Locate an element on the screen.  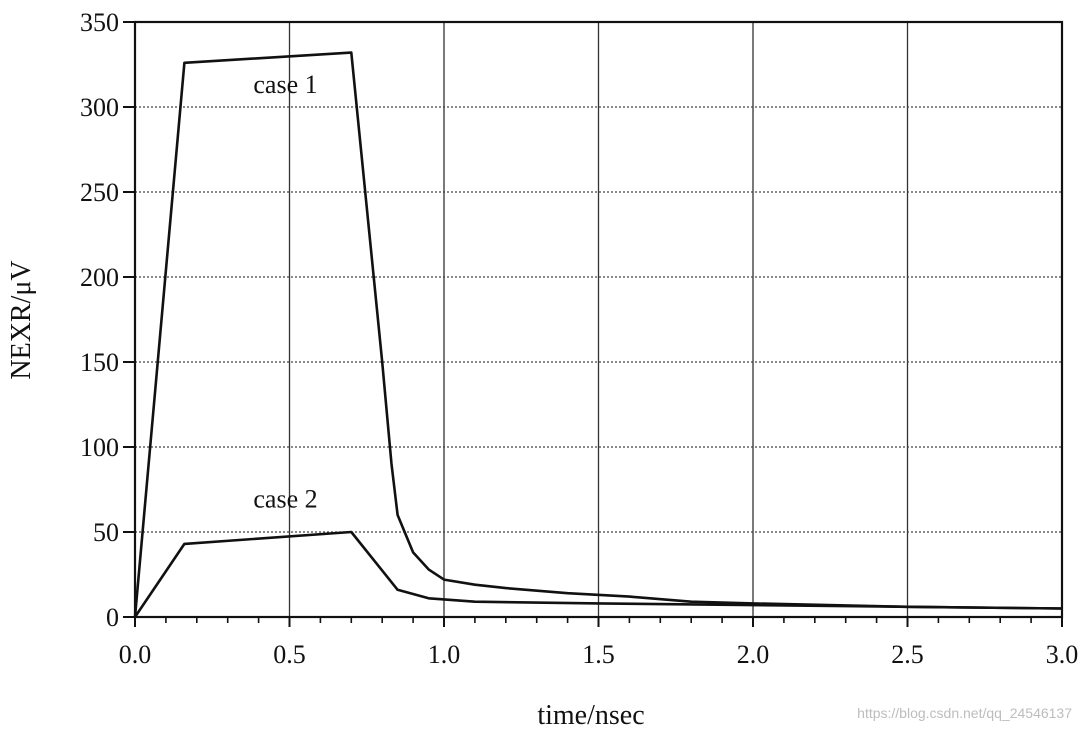
y-axis-title: NEXR/μV is located at coordinates (21, 319).